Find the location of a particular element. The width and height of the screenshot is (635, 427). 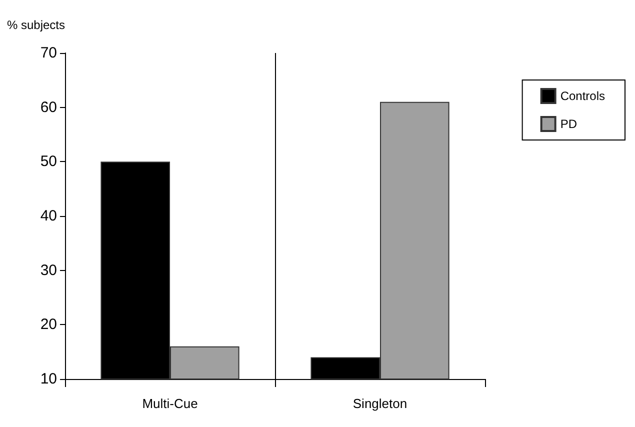

y-tick-label: 10 is located at coordinates (48, 379).